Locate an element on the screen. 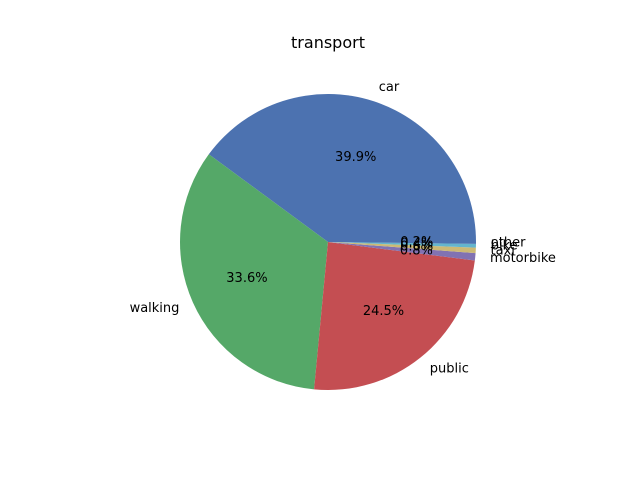 Image resolution: width=640 pixels, height=480 pixels. slice-label-bike: bike is located at coordinates (504, 246).